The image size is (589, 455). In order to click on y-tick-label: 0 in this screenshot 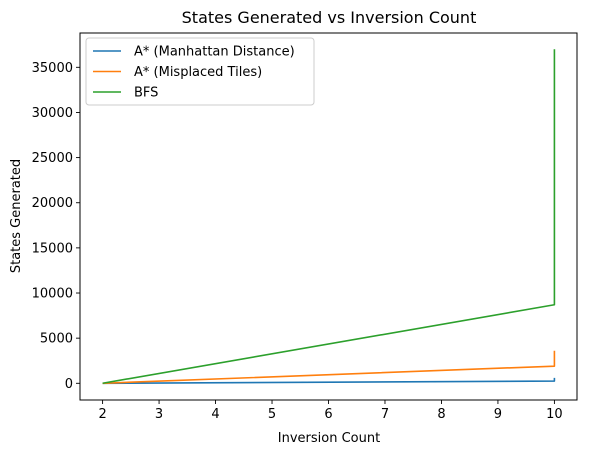, I will do `click(69, 384)`.